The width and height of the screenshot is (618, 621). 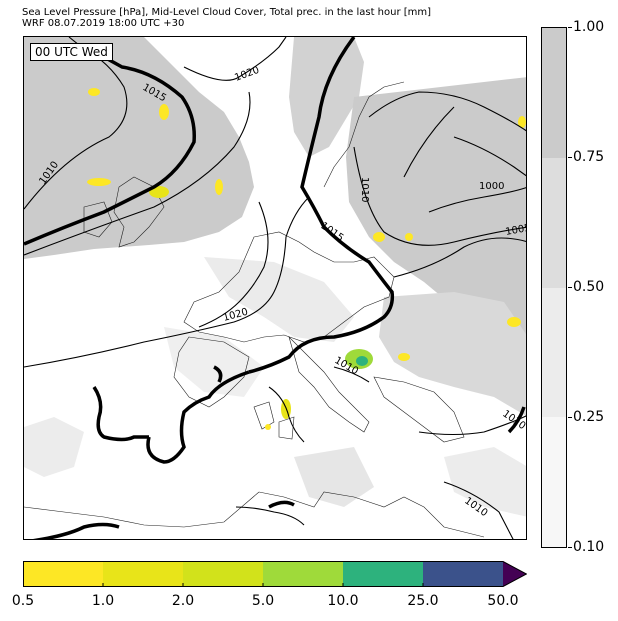 I want to click on isobar-label: 1015, so click(x=331, y=232).